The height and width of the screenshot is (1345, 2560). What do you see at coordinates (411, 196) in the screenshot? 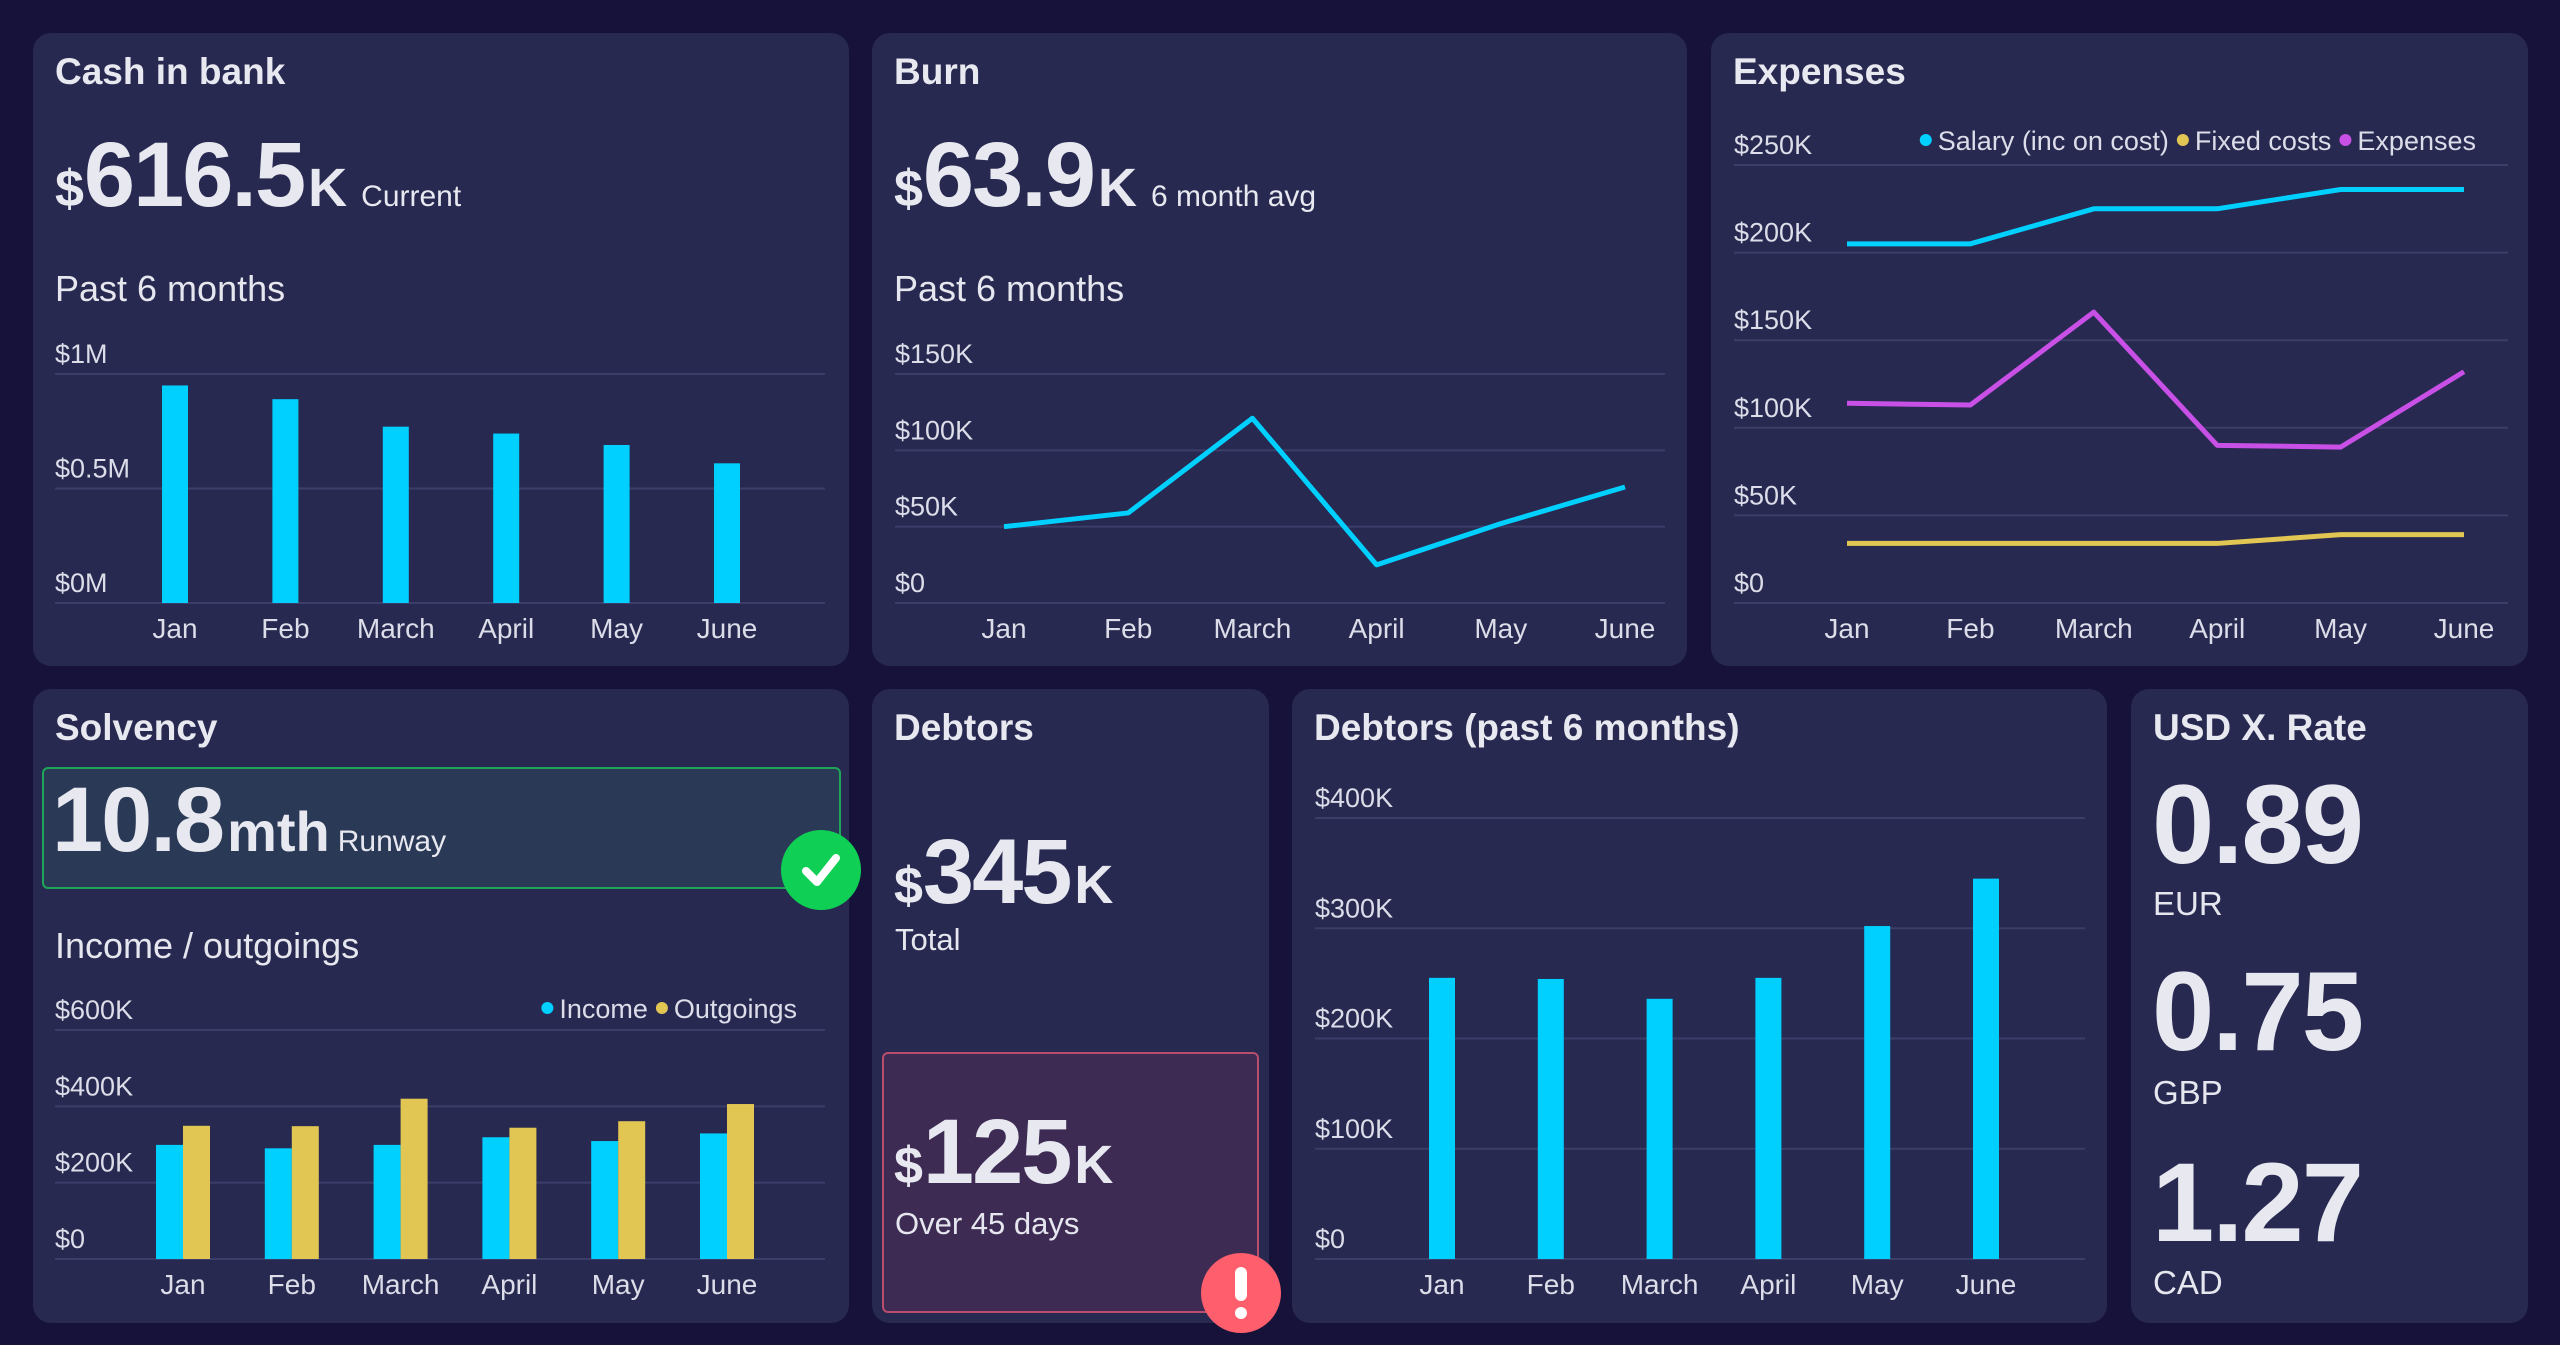
I see `value-caption: Current` at bounding box center [411, 196].